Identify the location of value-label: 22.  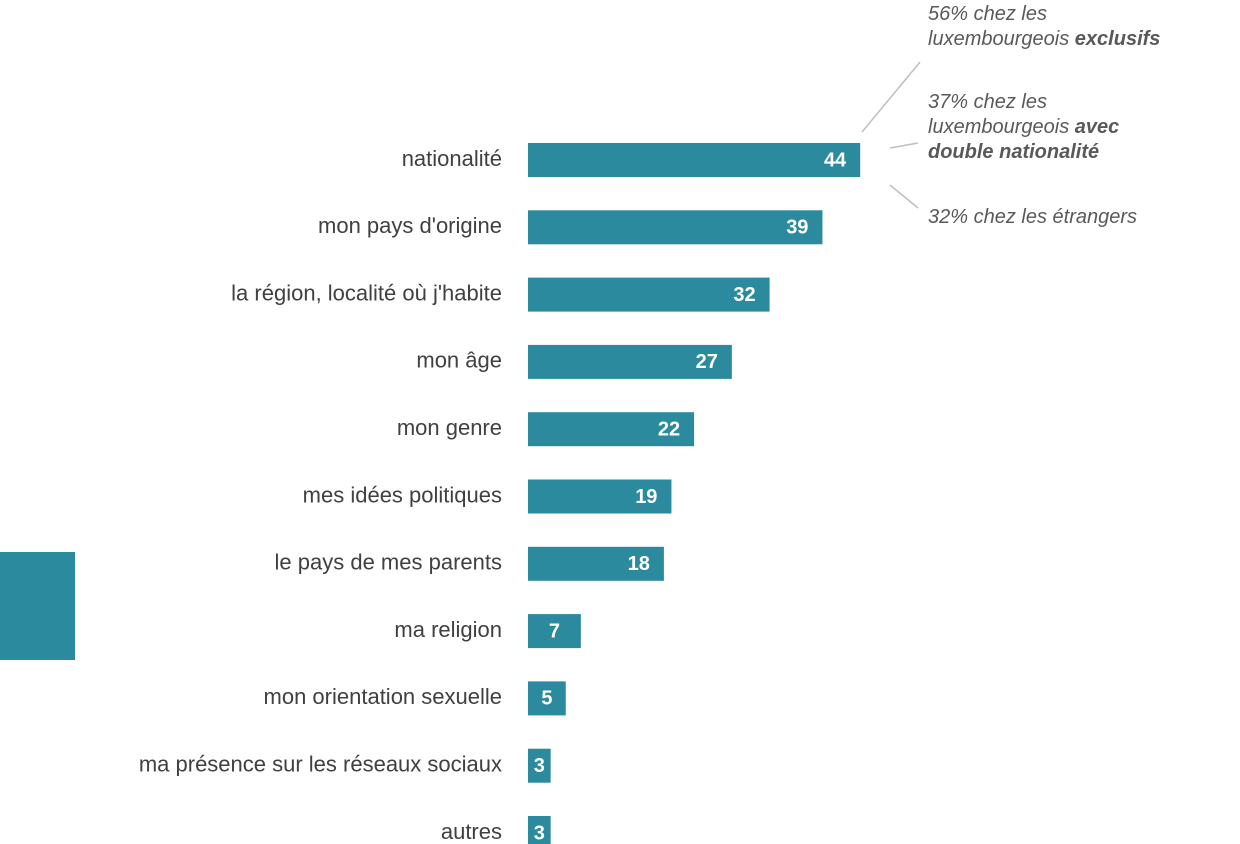
(669, 429).